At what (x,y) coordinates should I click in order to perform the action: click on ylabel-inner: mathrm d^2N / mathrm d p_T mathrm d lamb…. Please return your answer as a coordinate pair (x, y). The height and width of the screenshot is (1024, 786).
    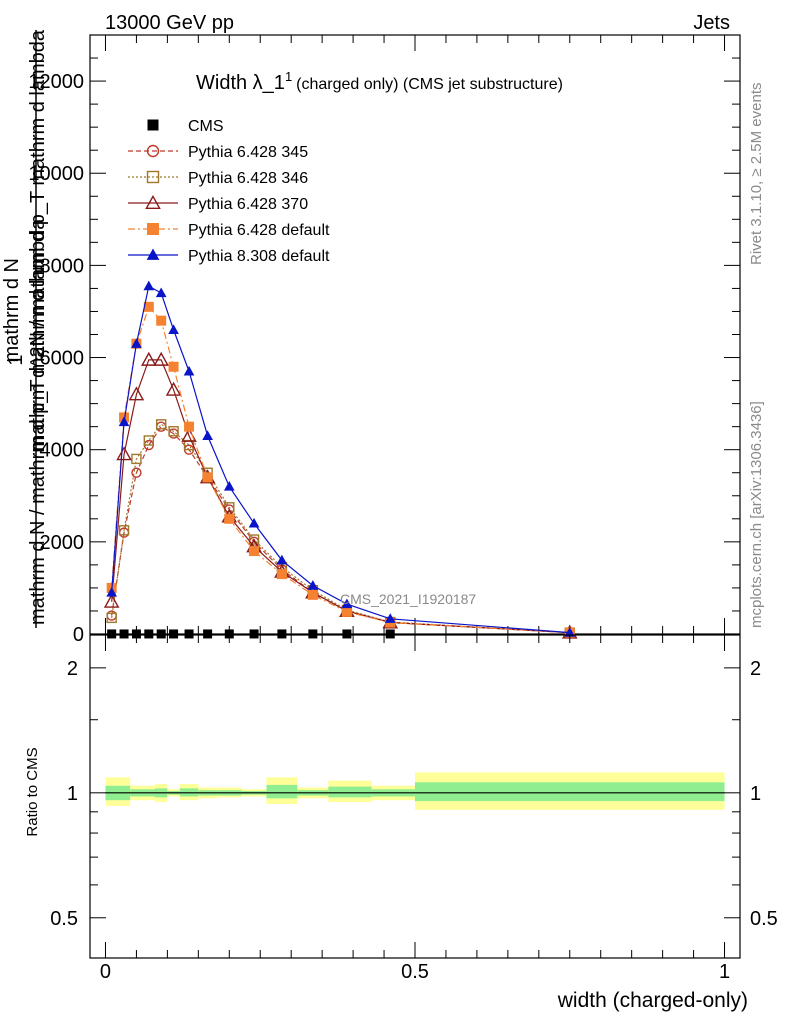
    Looking at the image, I should click on (38, 240).